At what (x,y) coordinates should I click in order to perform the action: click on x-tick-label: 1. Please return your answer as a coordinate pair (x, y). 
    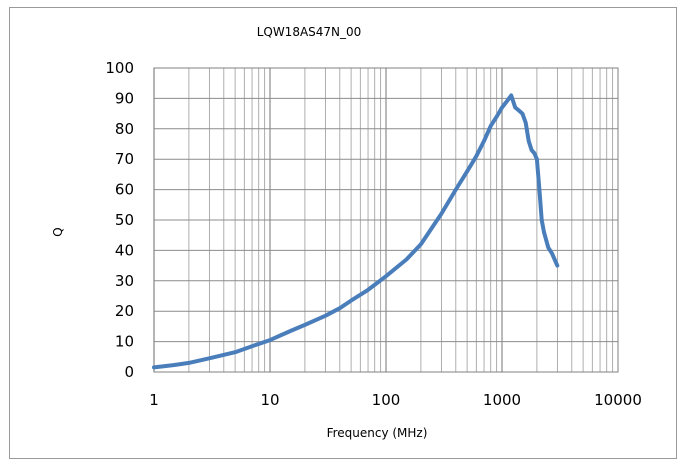
    Looking at the image, I should click on (154, 400).